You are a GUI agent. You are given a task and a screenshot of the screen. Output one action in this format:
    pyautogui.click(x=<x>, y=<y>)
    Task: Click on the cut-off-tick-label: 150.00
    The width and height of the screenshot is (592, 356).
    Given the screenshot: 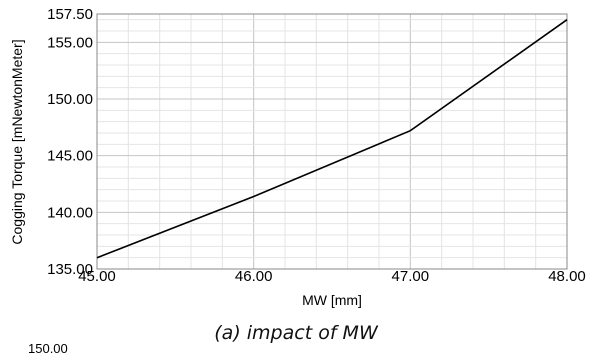 What is the action you would take?
    pyautogui.click(x=48, y=348)
    